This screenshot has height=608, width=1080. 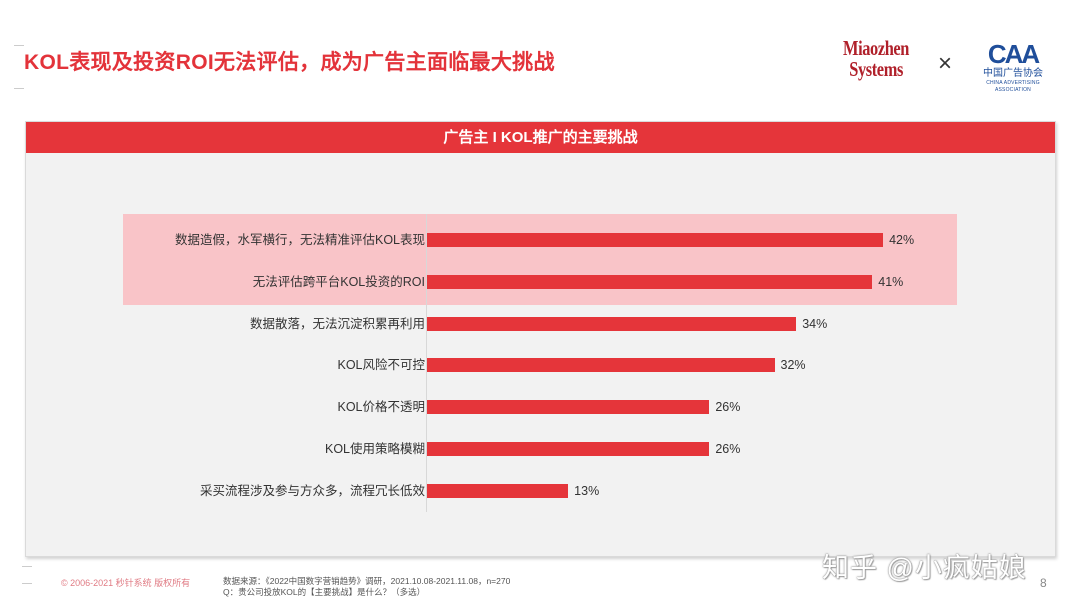 What do you see at coordinates (338, 281) in the screenshot?
I see `bar-label: 无法评估跨平台KOL投资的ROI` at bounding box center [338, 281].